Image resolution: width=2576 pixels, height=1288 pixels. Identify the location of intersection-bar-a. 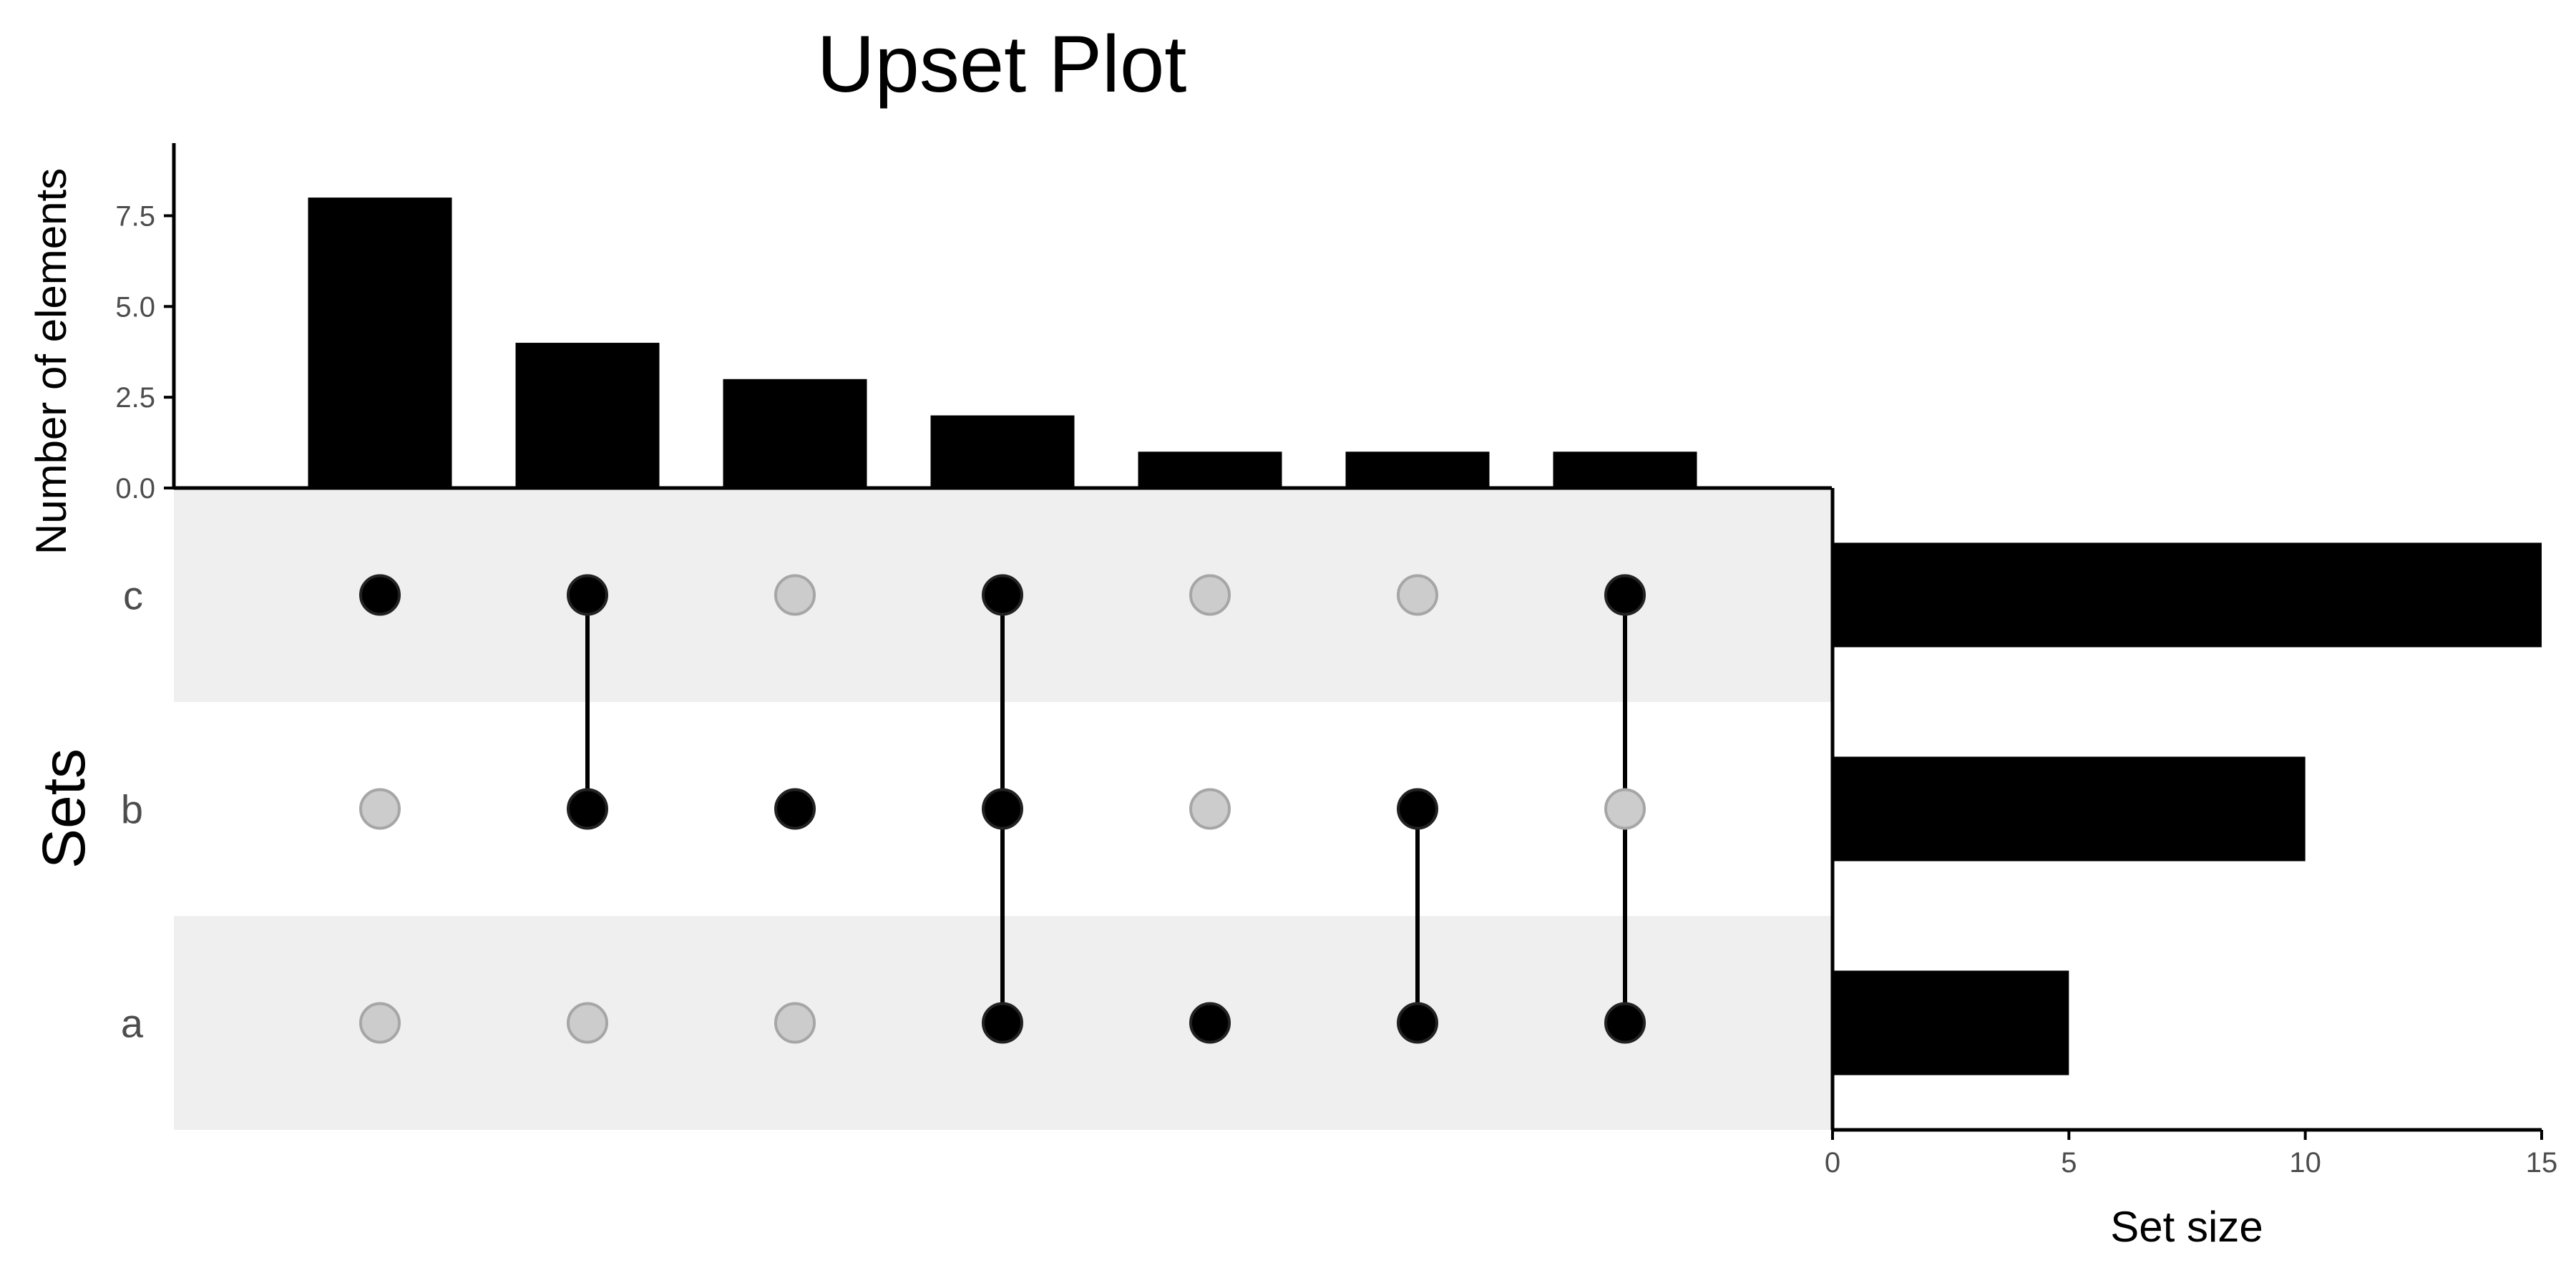
(1210, 470).